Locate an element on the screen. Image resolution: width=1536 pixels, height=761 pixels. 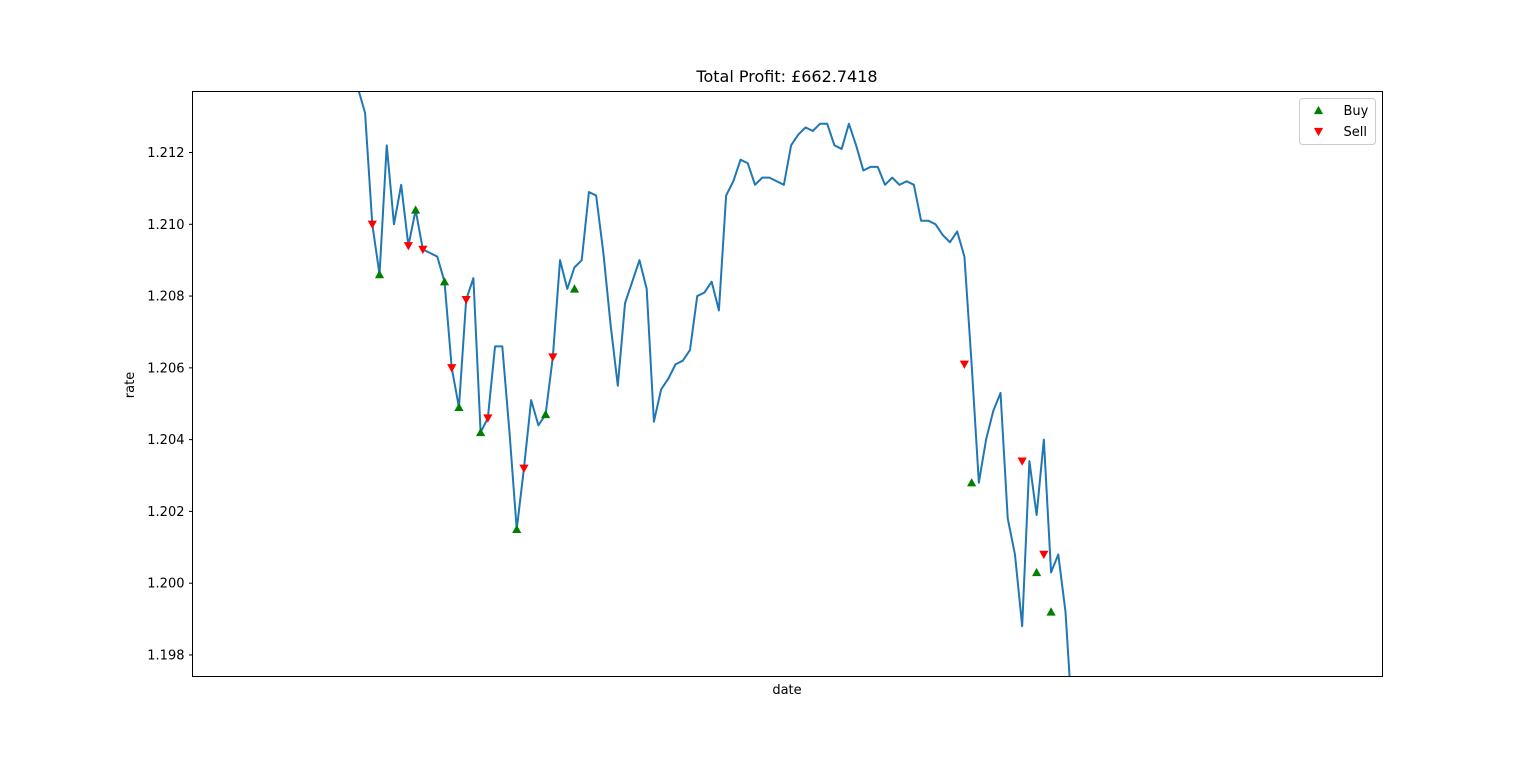
legend-buy-marker is located at coordinates (1318, 110).